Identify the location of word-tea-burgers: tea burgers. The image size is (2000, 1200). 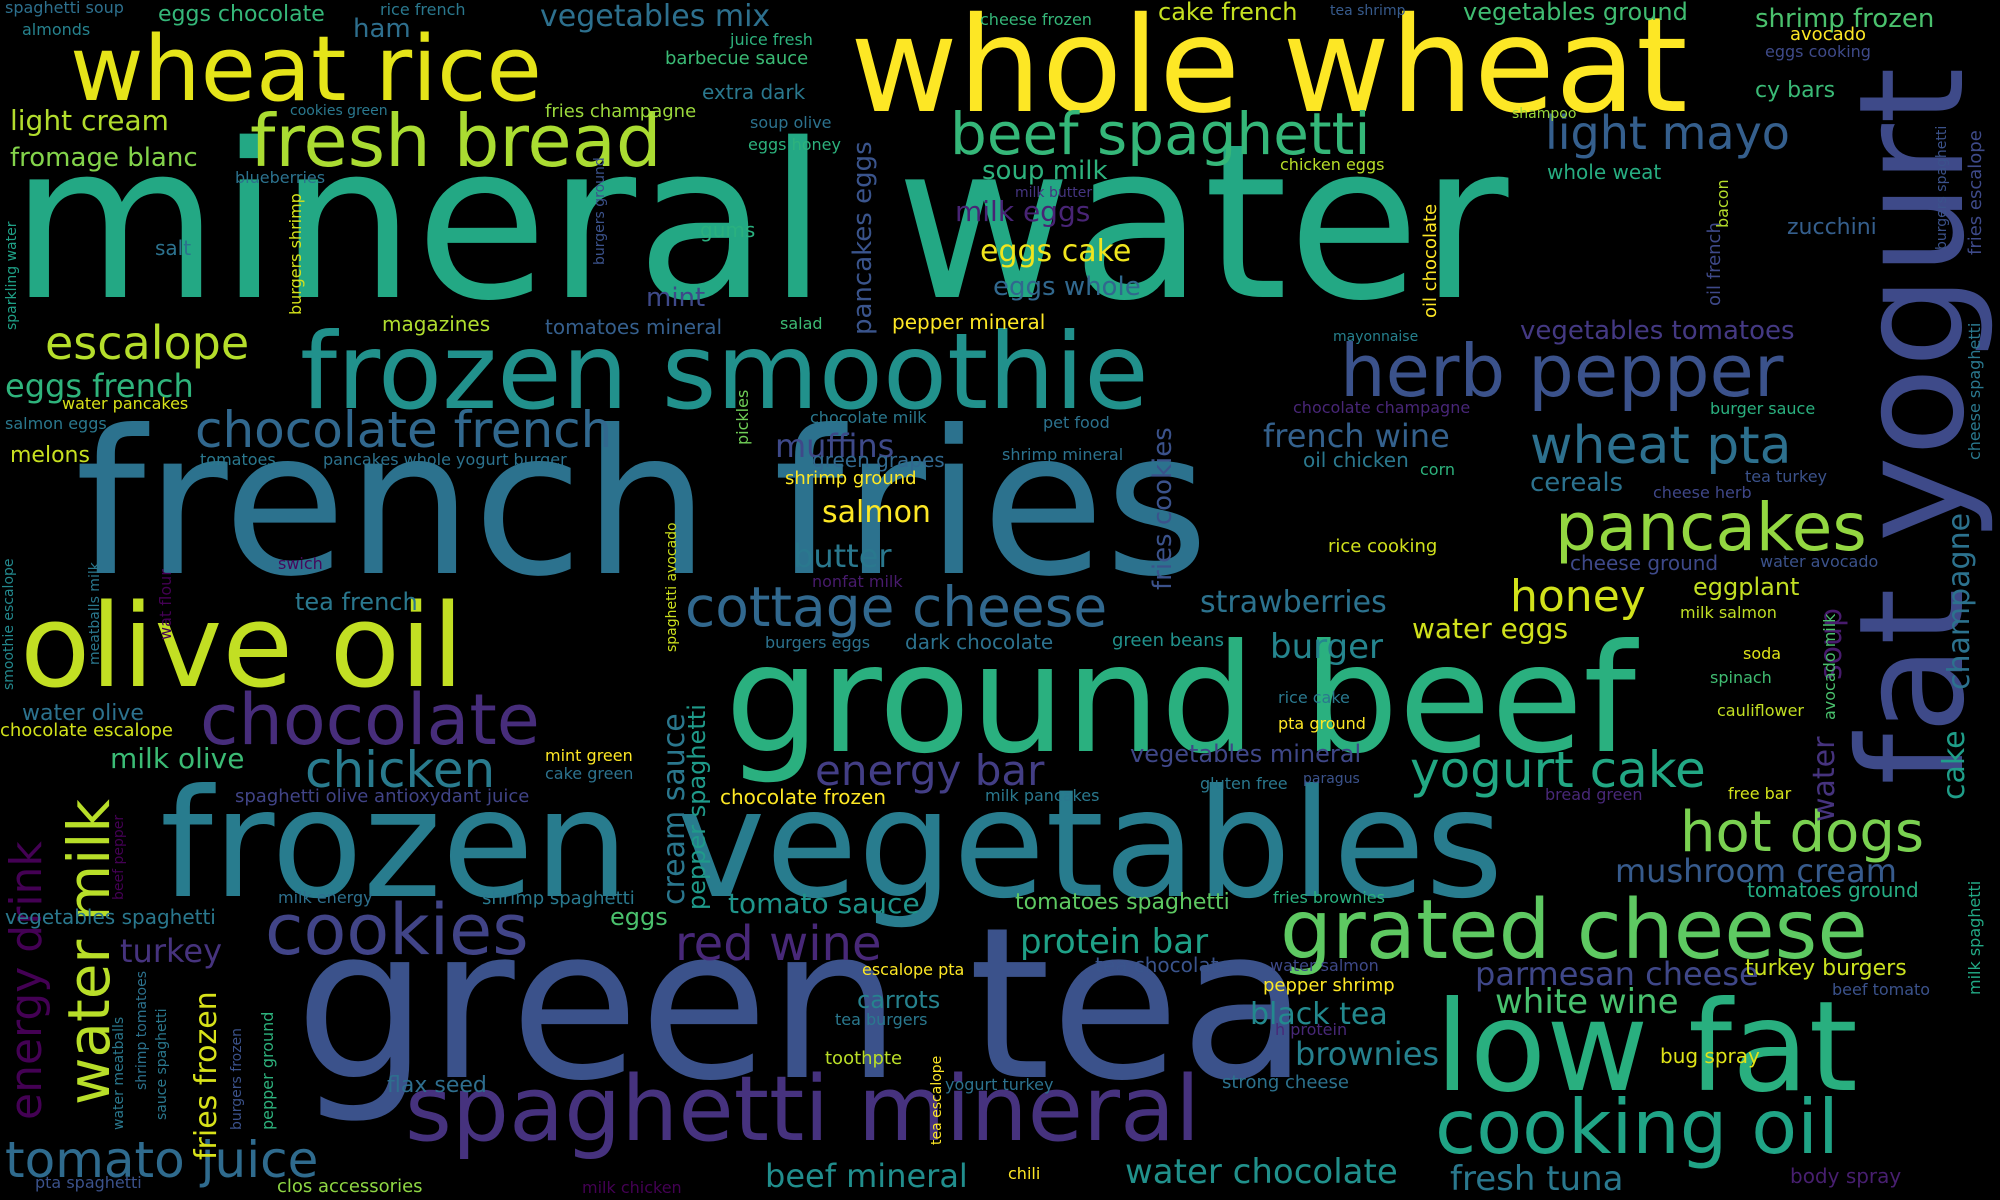
(881, 1019).